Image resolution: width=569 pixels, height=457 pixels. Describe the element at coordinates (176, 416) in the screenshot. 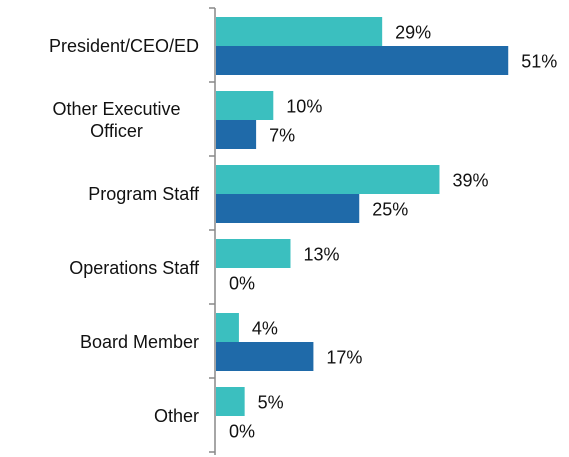

I see `category-label: Other` at that location.